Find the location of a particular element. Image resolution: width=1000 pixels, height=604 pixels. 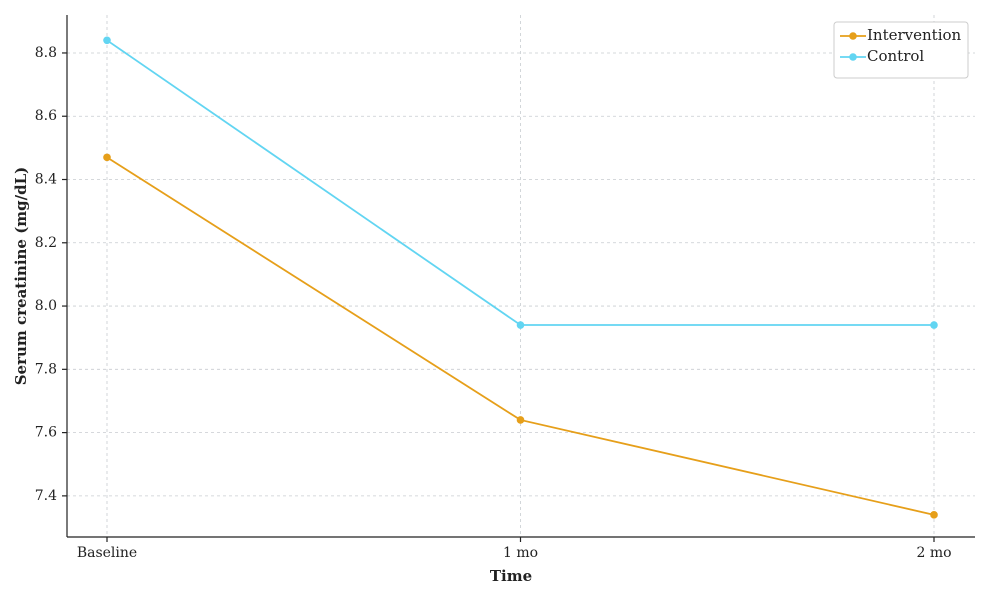

x-axis-label: Time is located at coordinates (511, 576).